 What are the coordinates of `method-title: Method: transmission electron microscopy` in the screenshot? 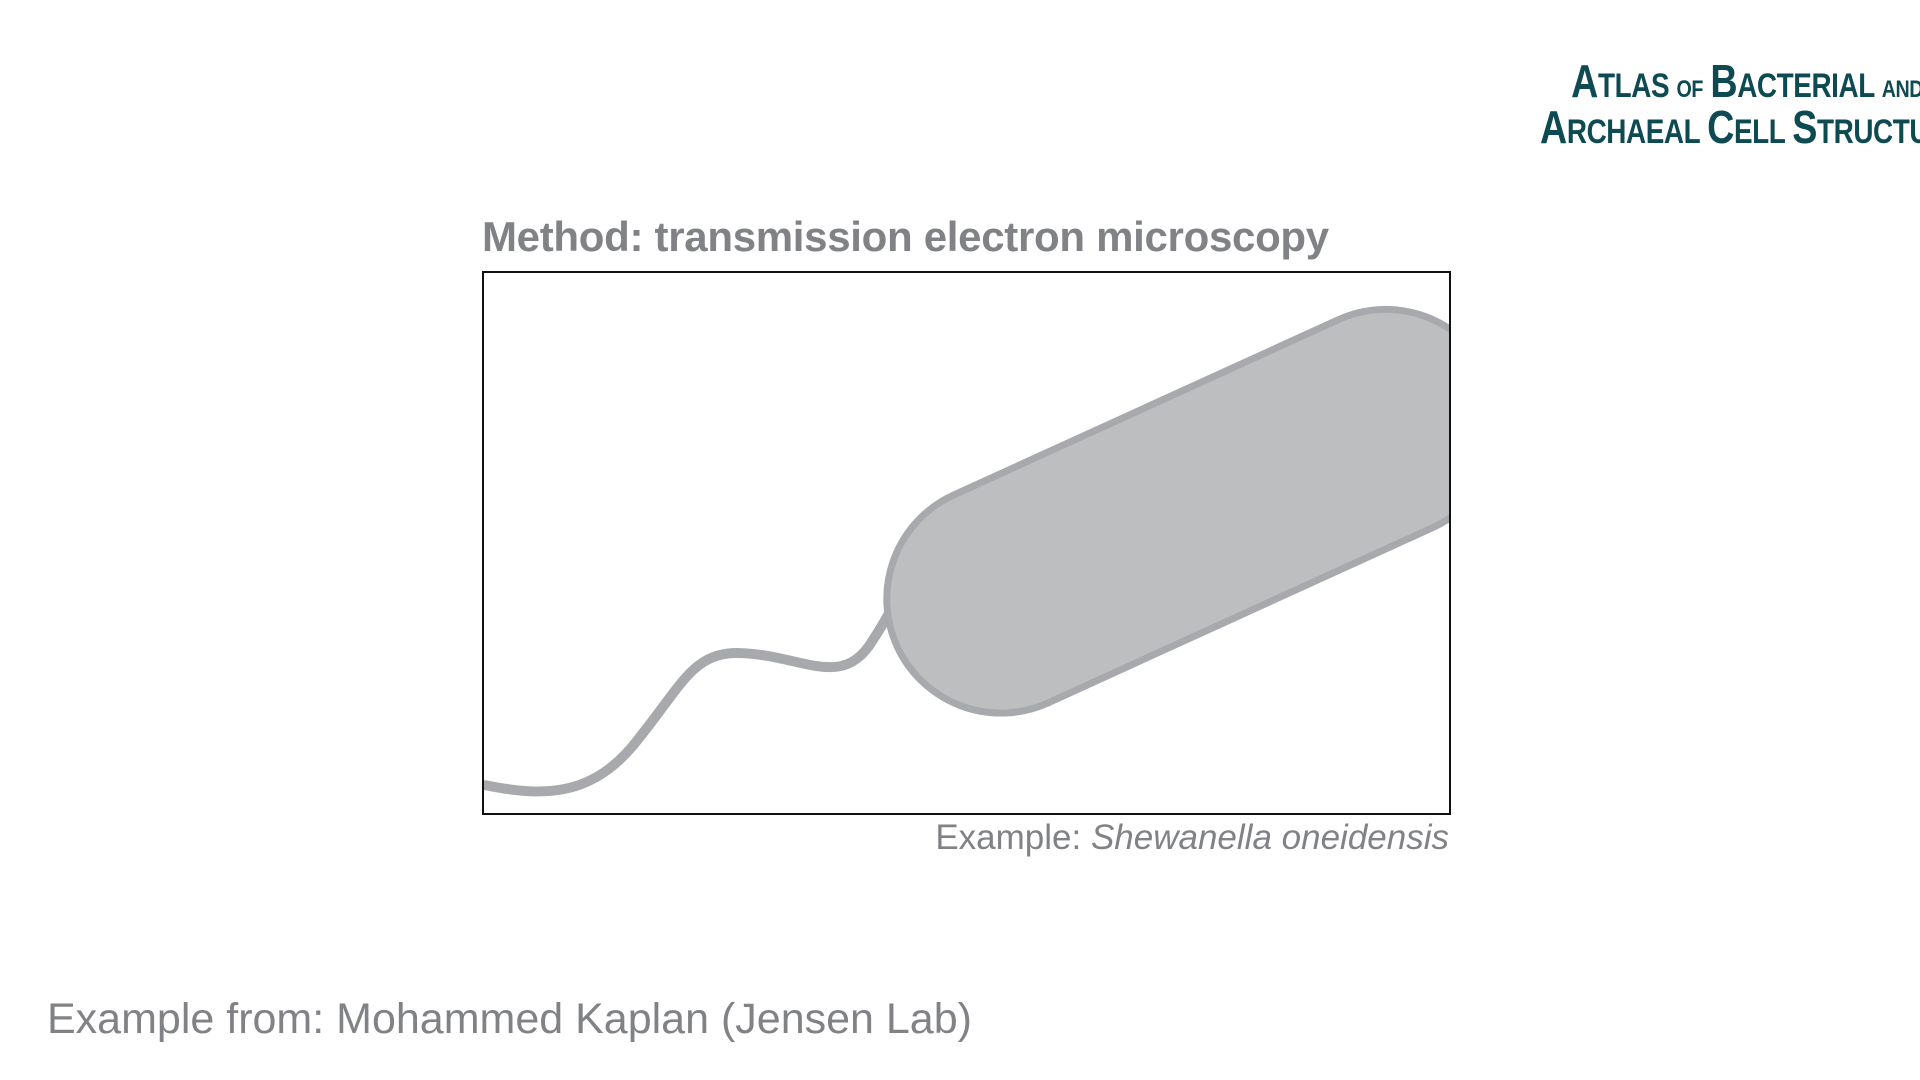 It's located at (905, 236).